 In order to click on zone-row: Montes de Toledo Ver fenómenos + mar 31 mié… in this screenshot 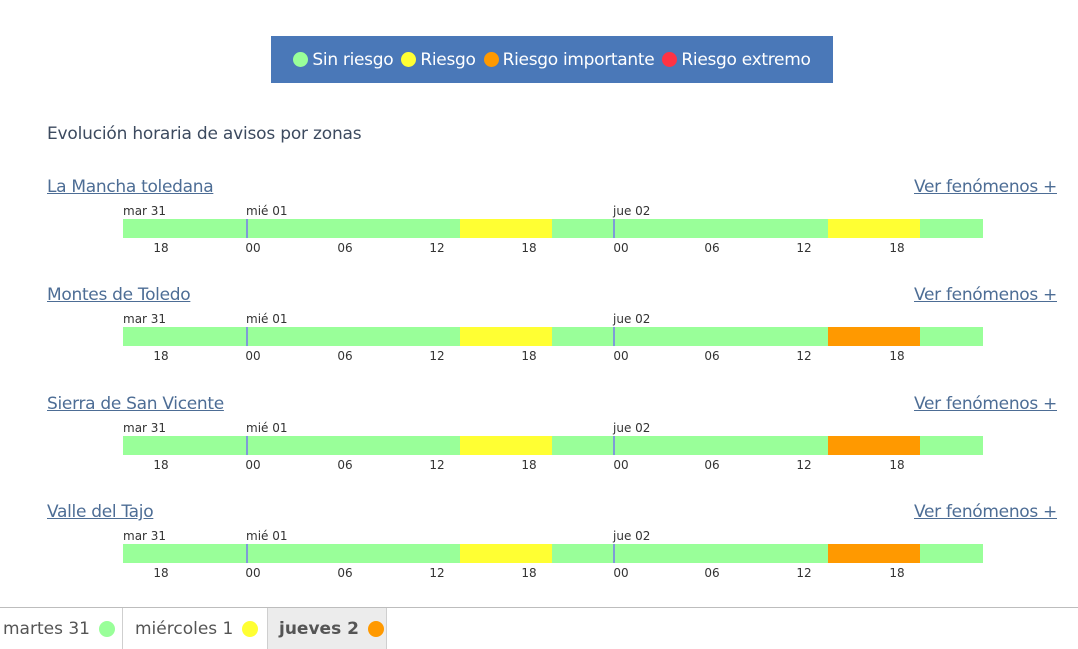, I will do `click(539, 330)`.